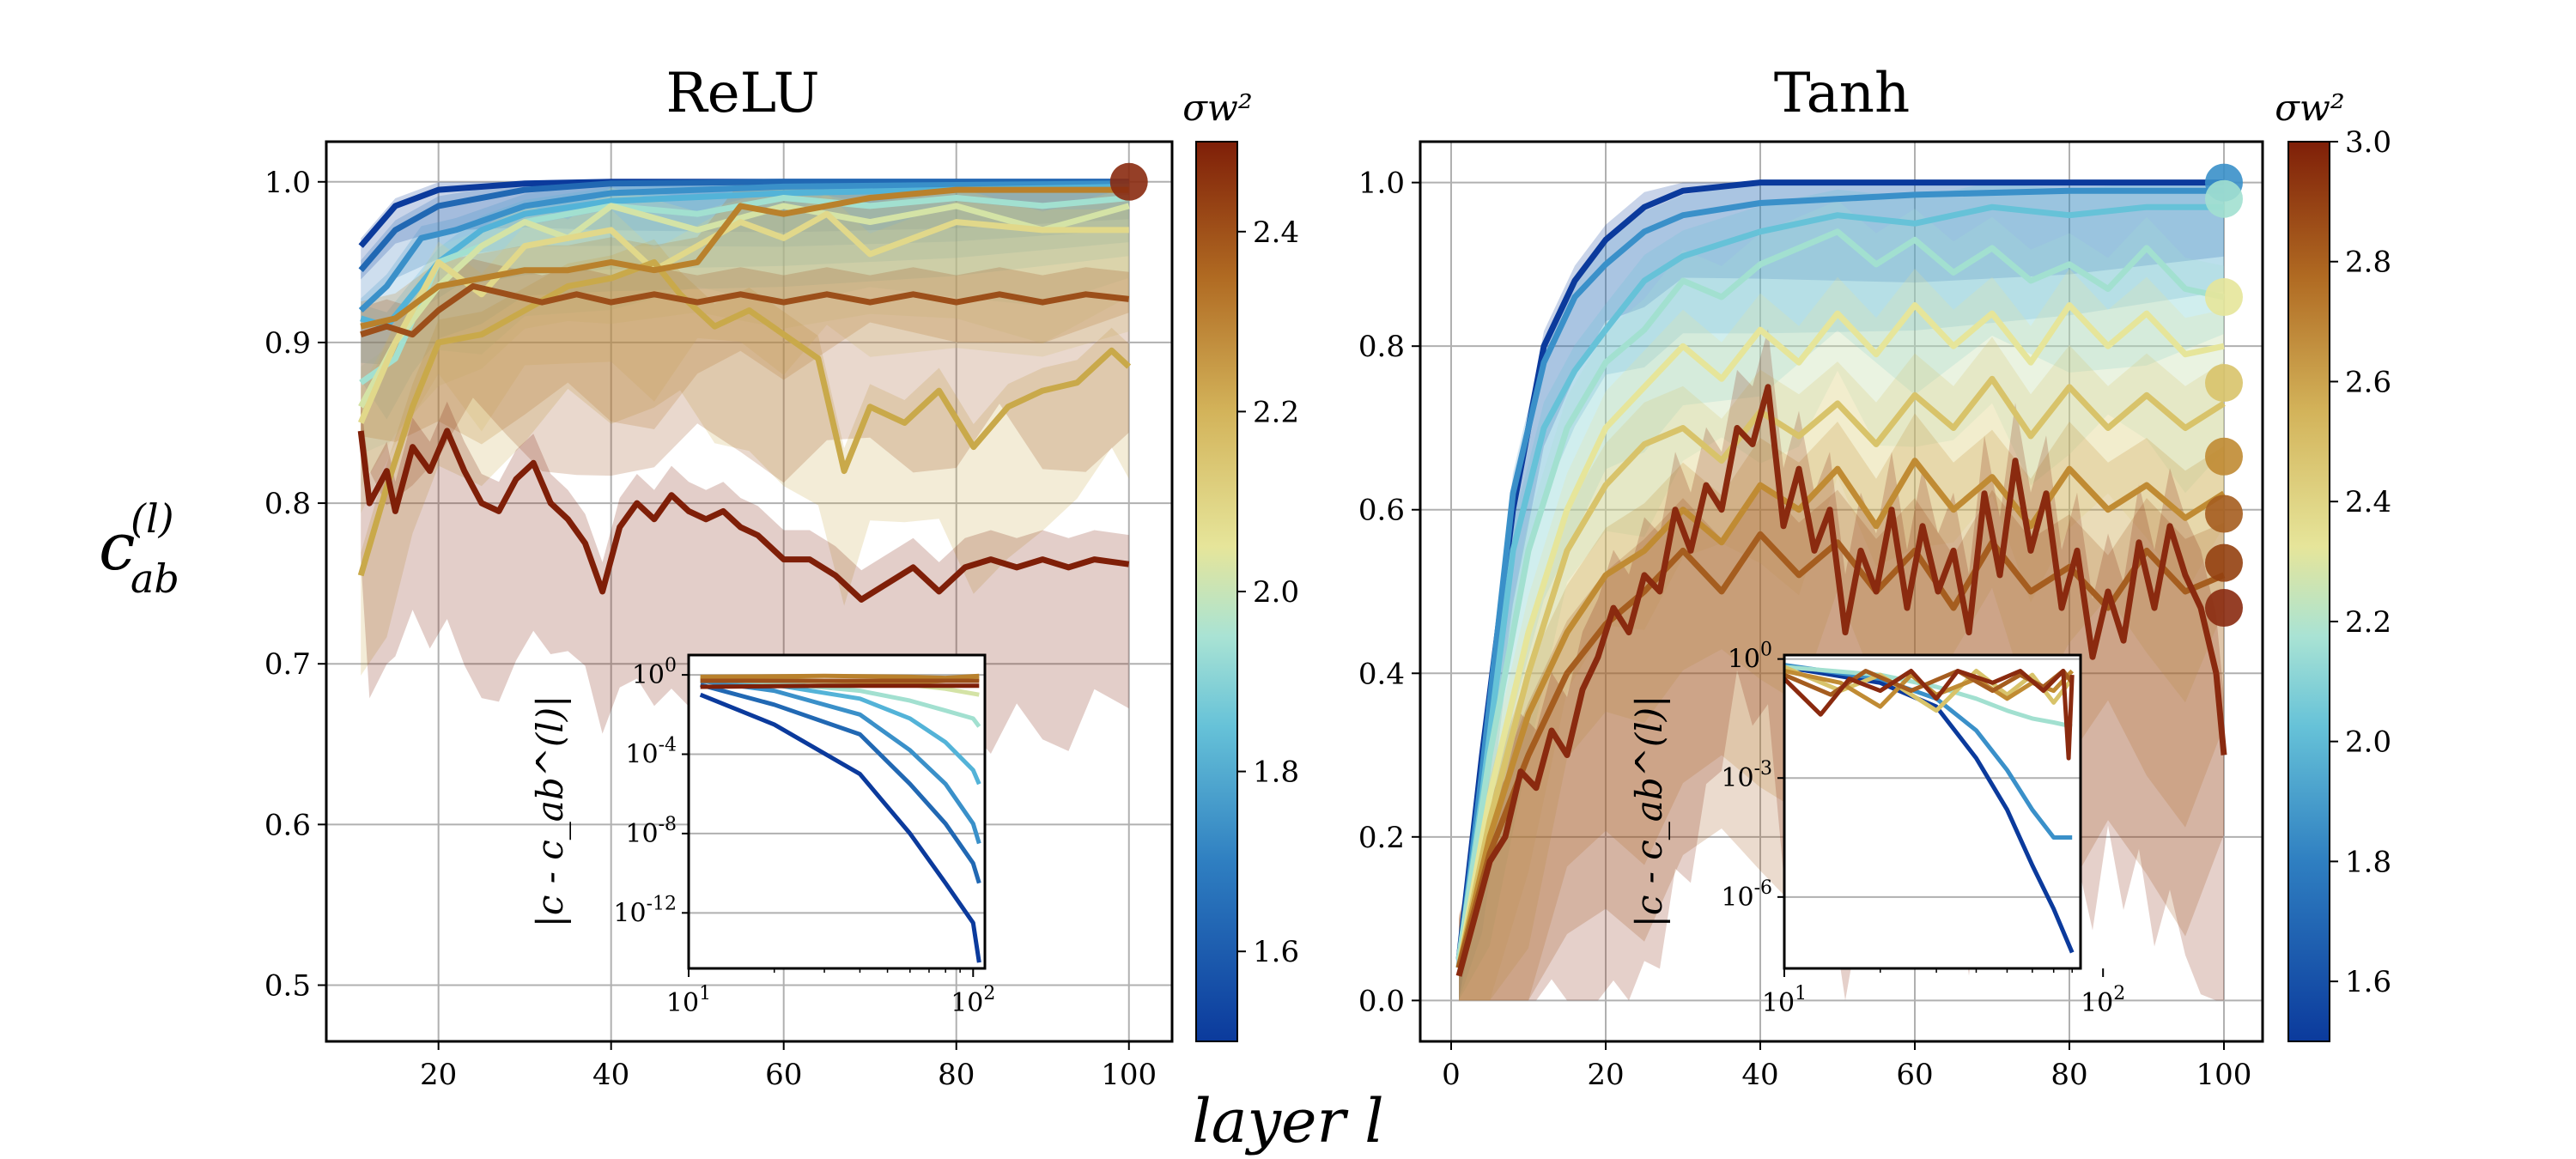 Image resolution: width=2576 pixels, height=1159 pixels. I want to click on tanh-xtick-label: 100, so click(2224, 1075).